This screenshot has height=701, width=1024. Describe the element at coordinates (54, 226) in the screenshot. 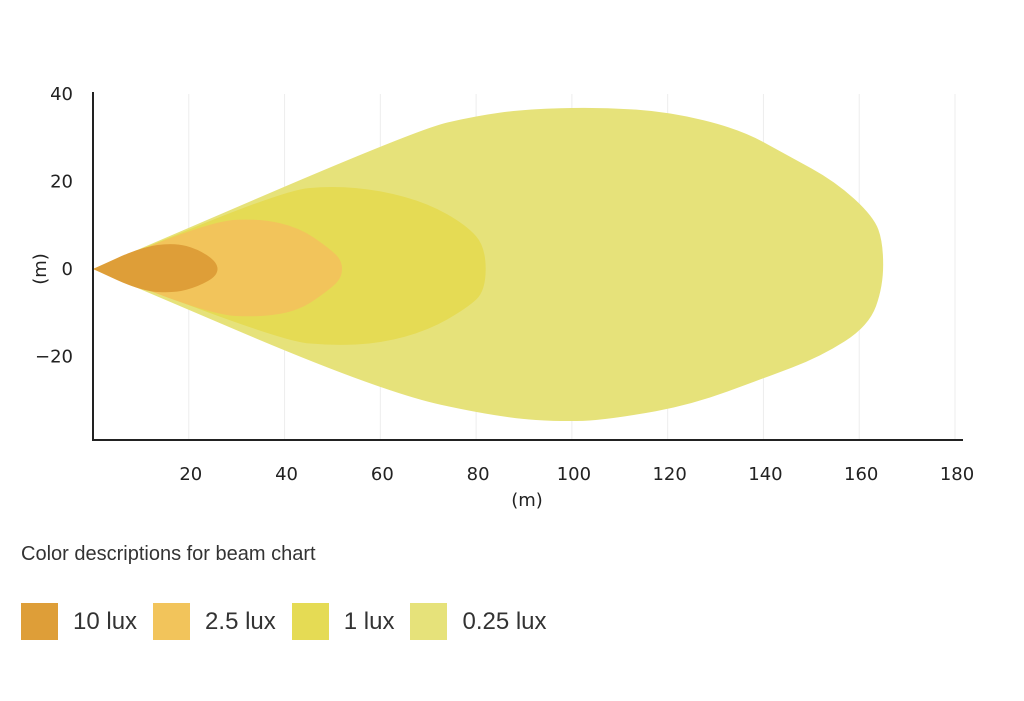

I see `y-tick-labels: 40 20 0 −20` at that location.